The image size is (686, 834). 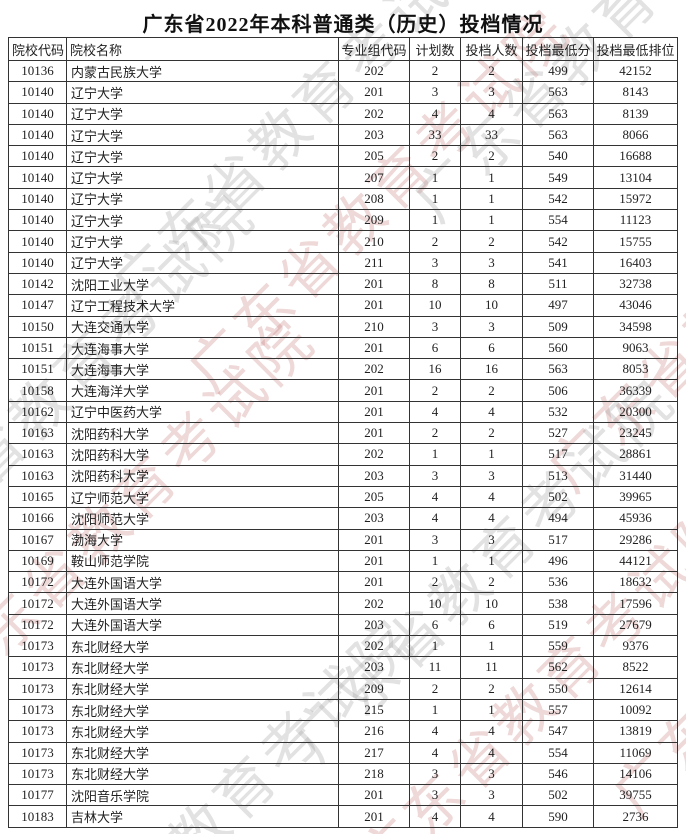 What do you see at coordinates (635, 646) in the screenshot?
I see `min-rank-cell: 9376` at bounding box center [635, 646].